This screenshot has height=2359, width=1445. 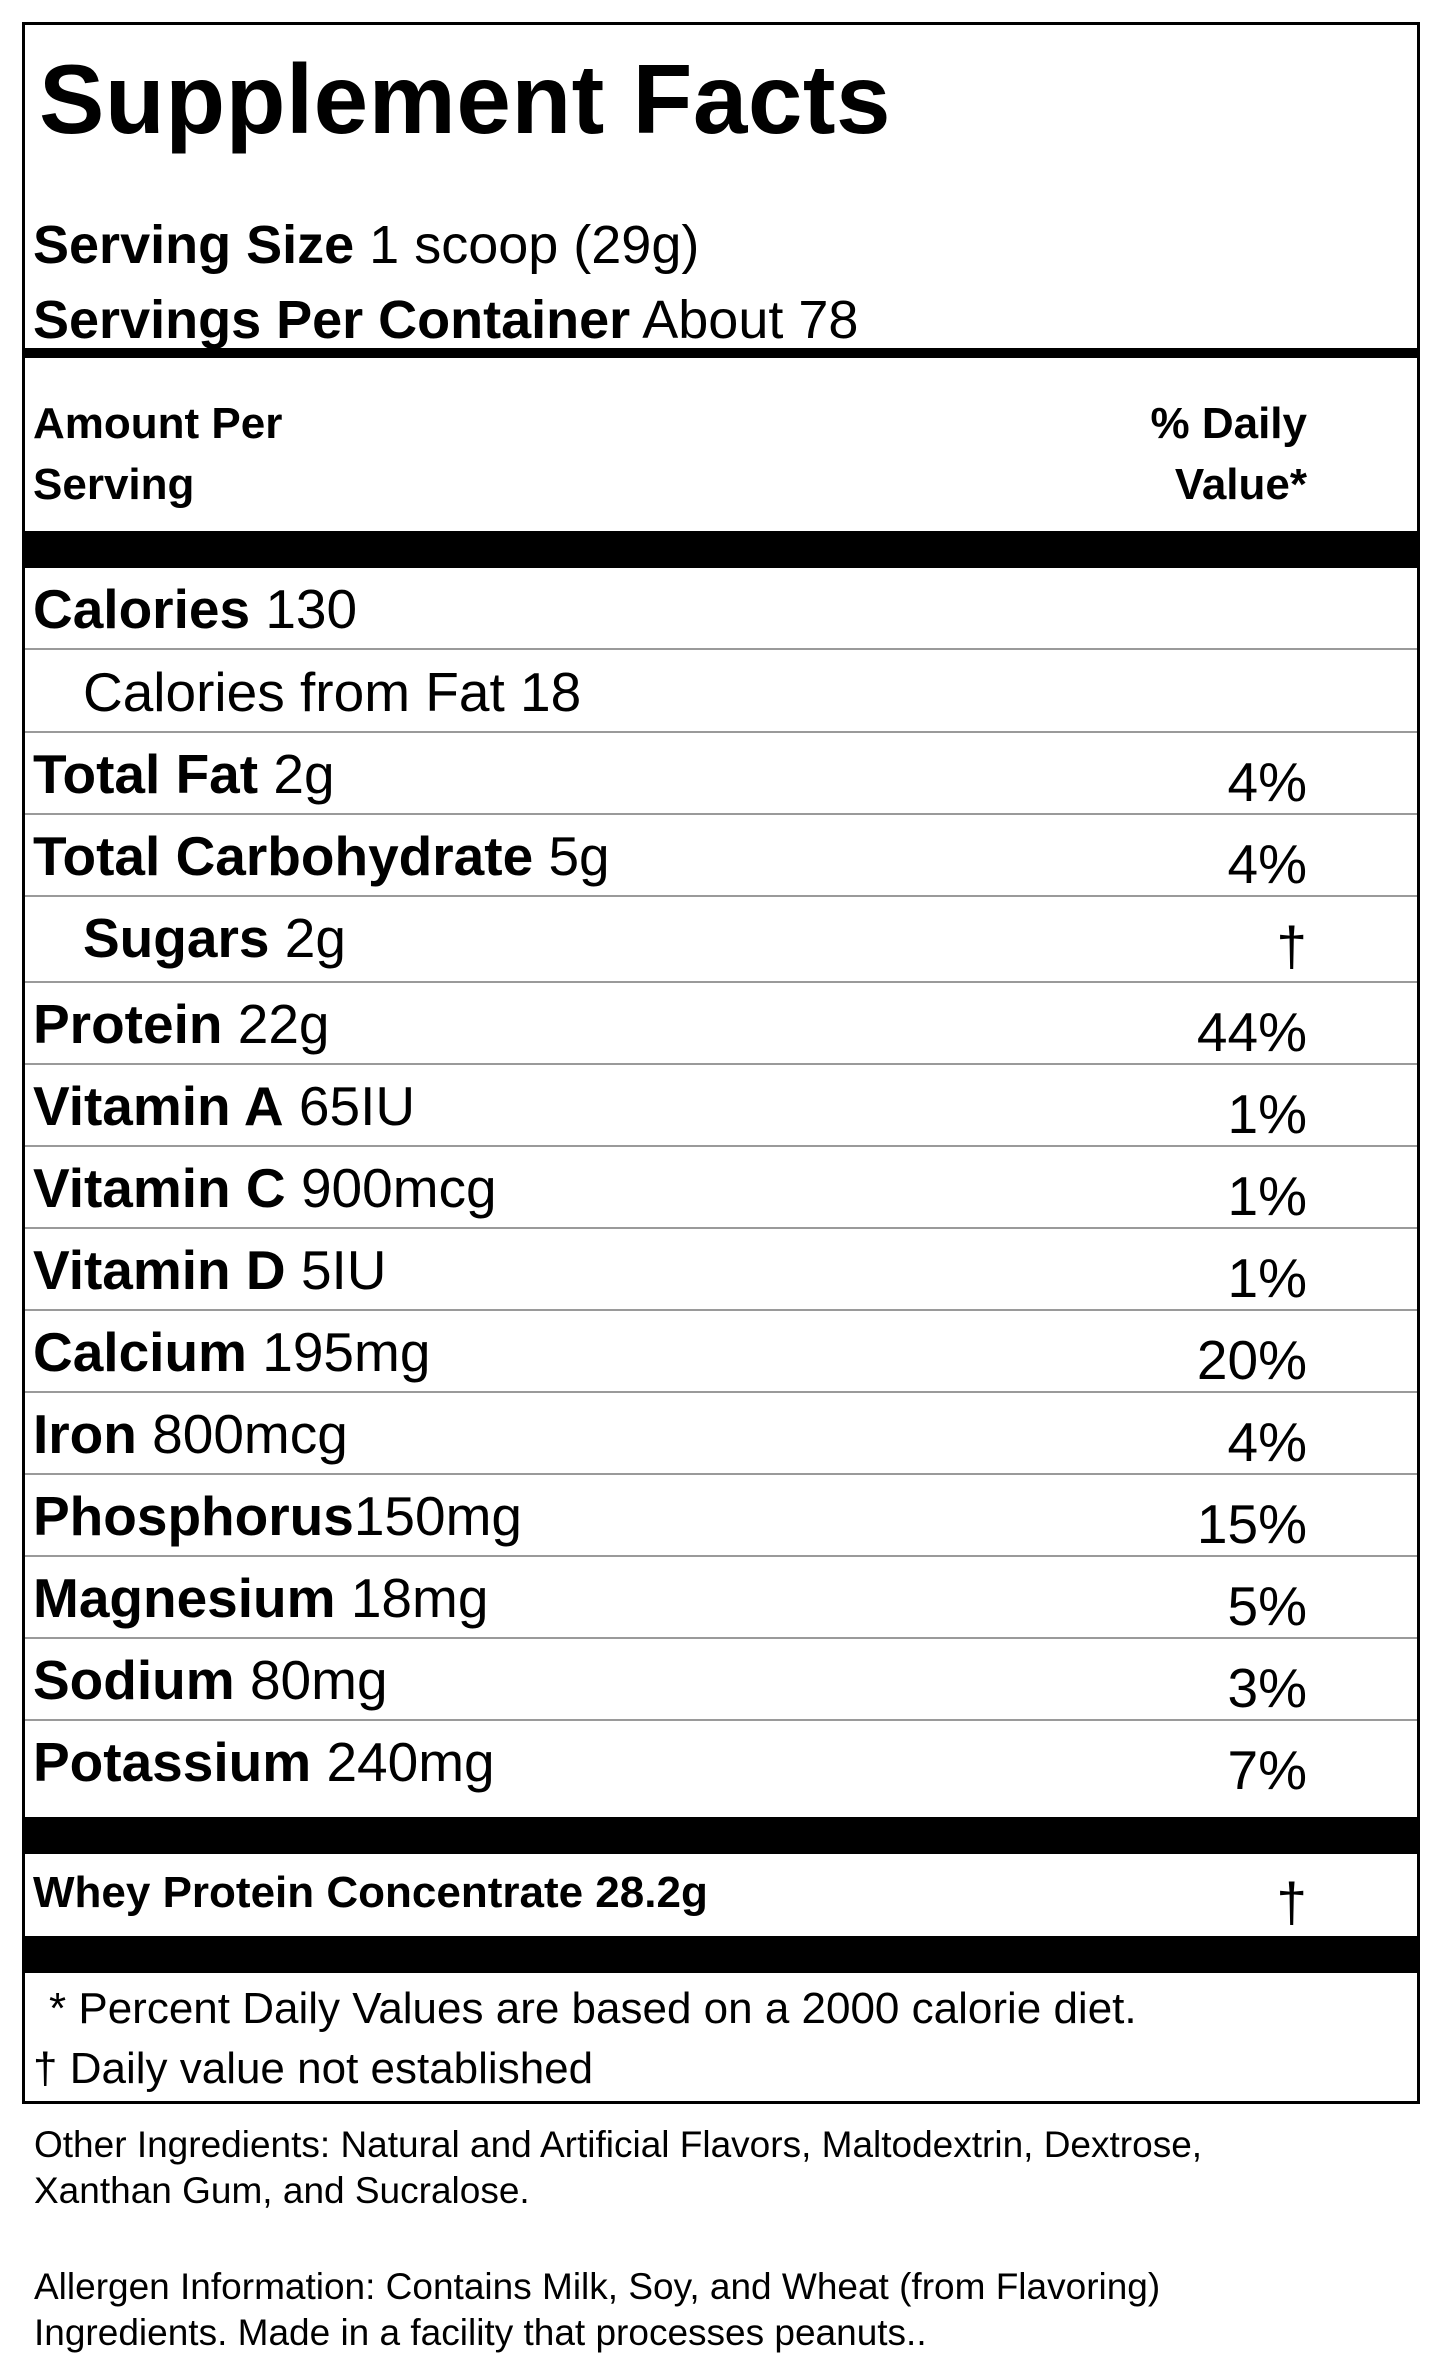 I want to click on nutrient-name: Magnesium, so click(x=184, y=1598).